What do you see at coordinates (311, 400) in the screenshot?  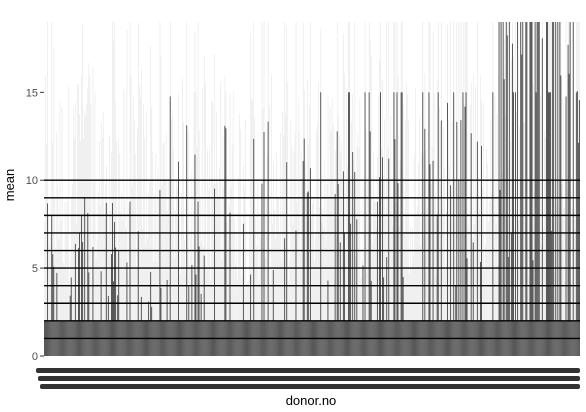 I see `x-axis-title: donor.no` at bounding box center [311, 400].